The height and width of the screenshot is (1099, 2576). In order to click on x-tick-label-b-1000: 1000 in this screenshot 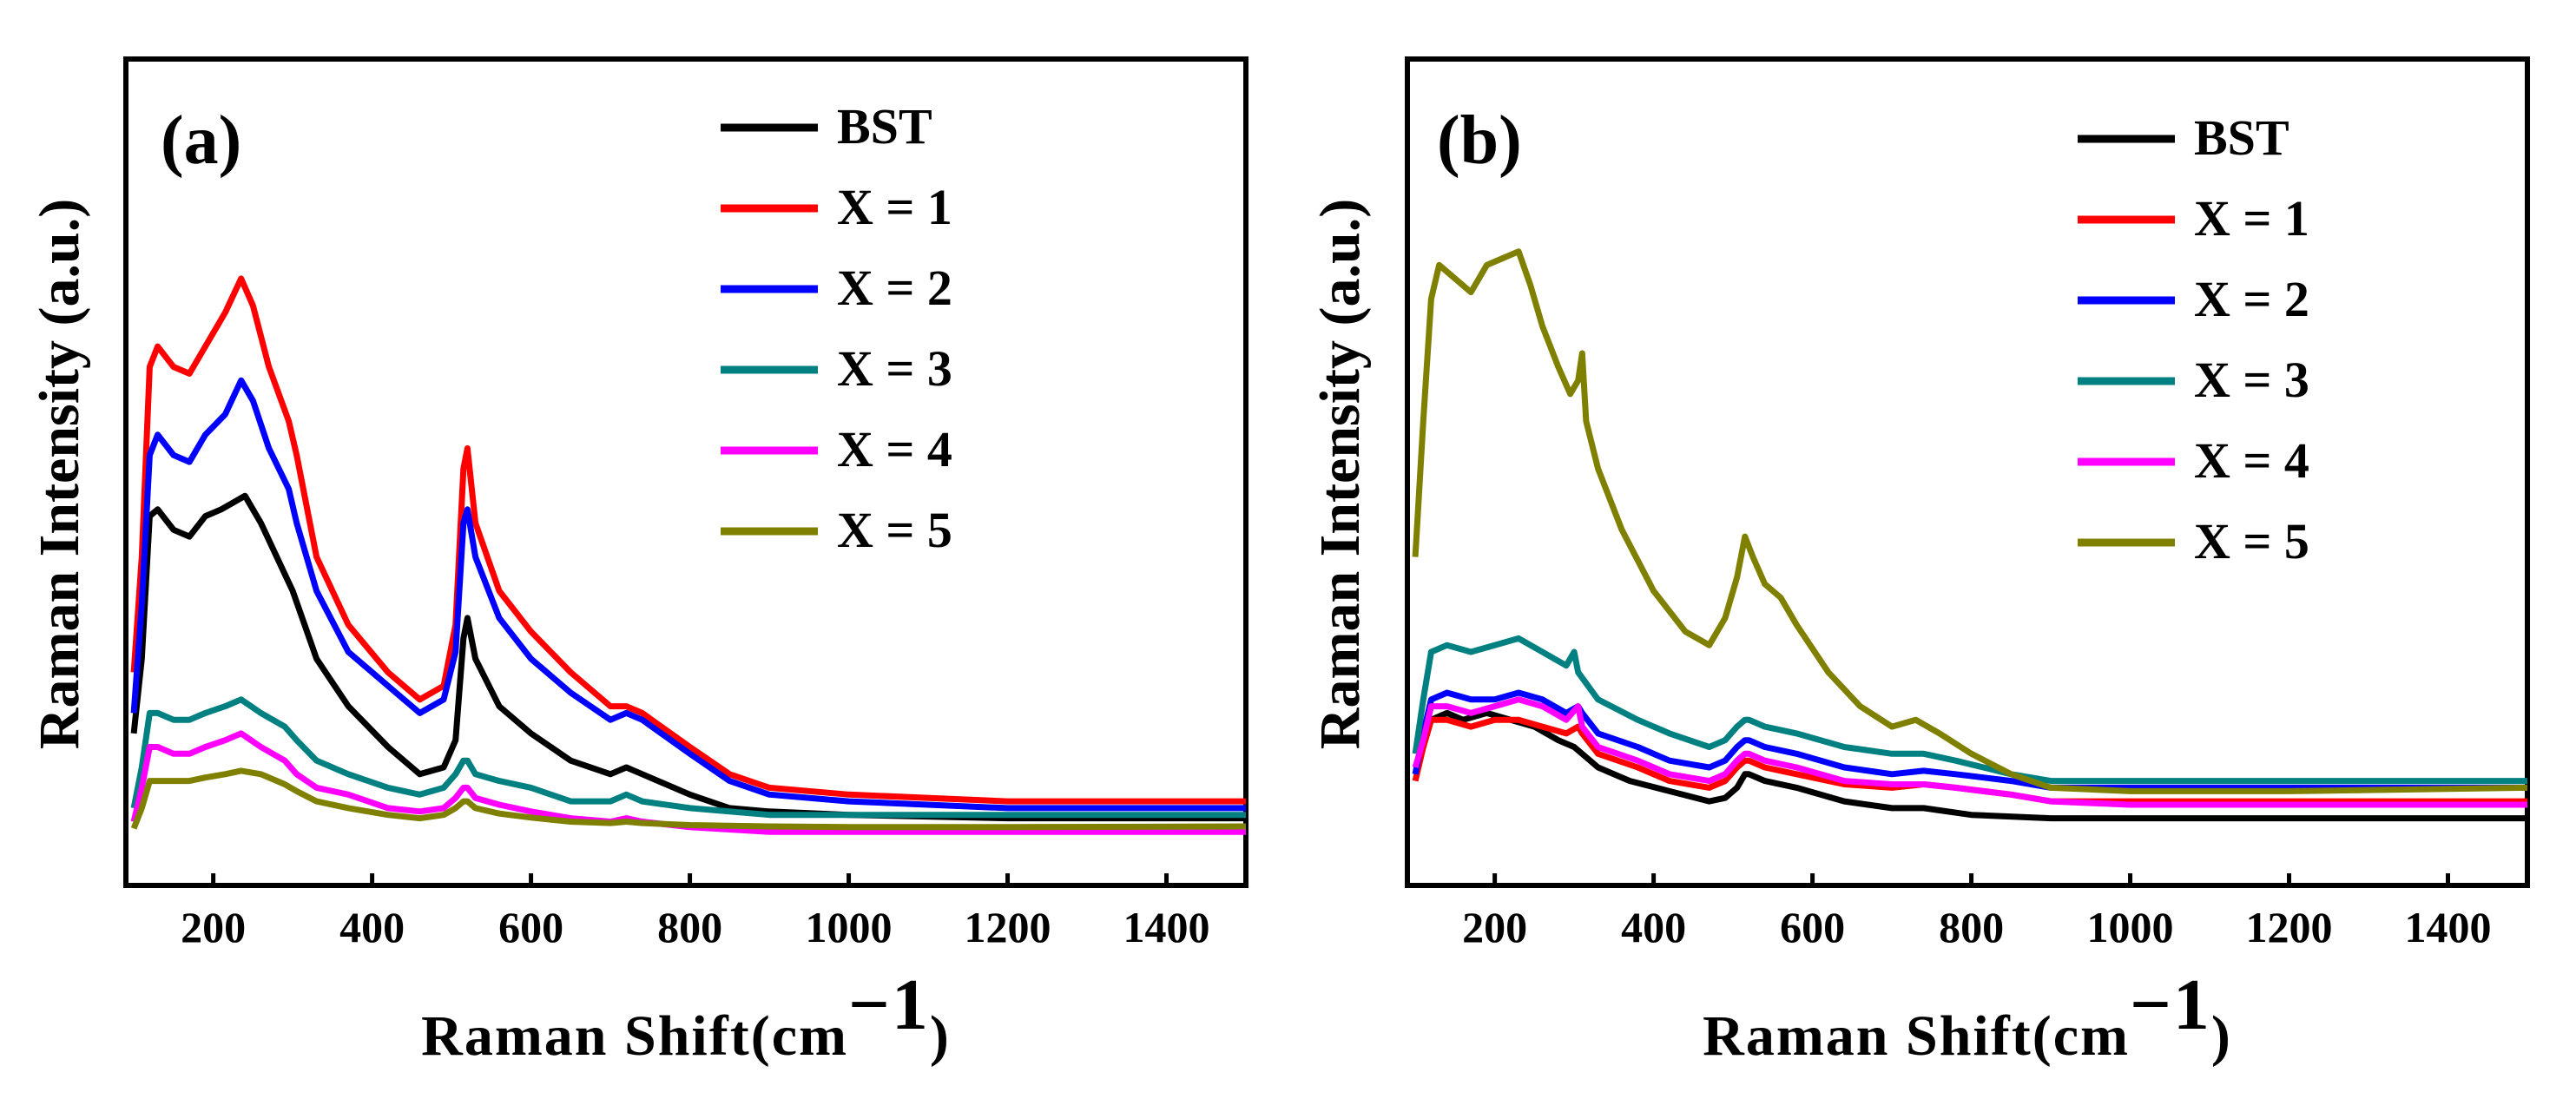, I will do `click(2130, 927)`.